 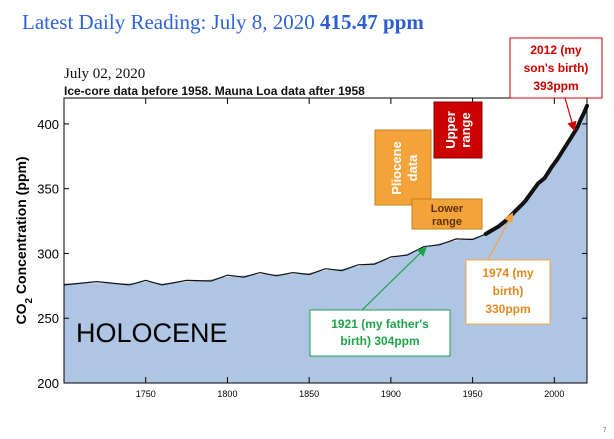 I want to click on me-arrow, so click(x=500, y=236).